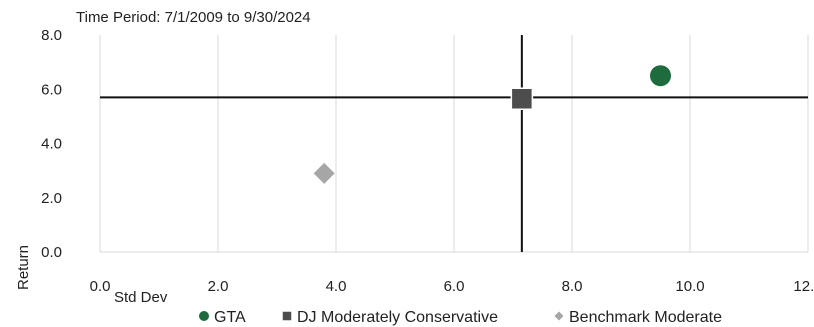 This screenshot has width=814, height=327. I want to click on gta-point, so click(660, 76).